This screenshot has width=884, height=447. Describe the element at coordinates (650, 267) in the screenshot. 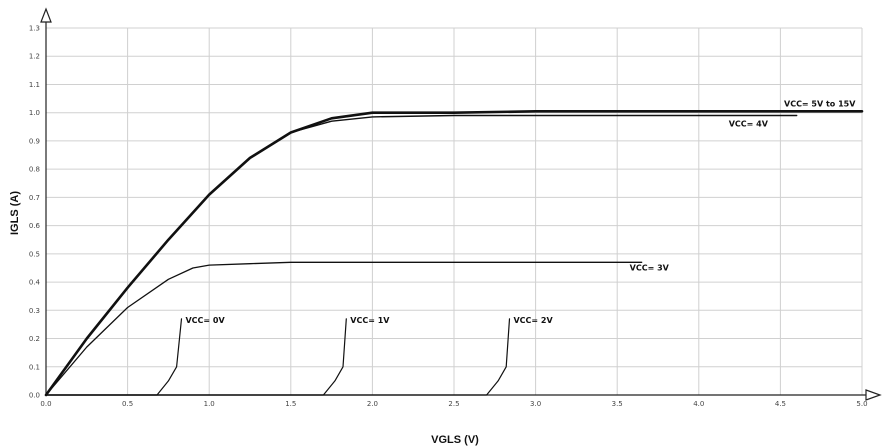

I see `series-label-2: VCC= 3V` at that location.